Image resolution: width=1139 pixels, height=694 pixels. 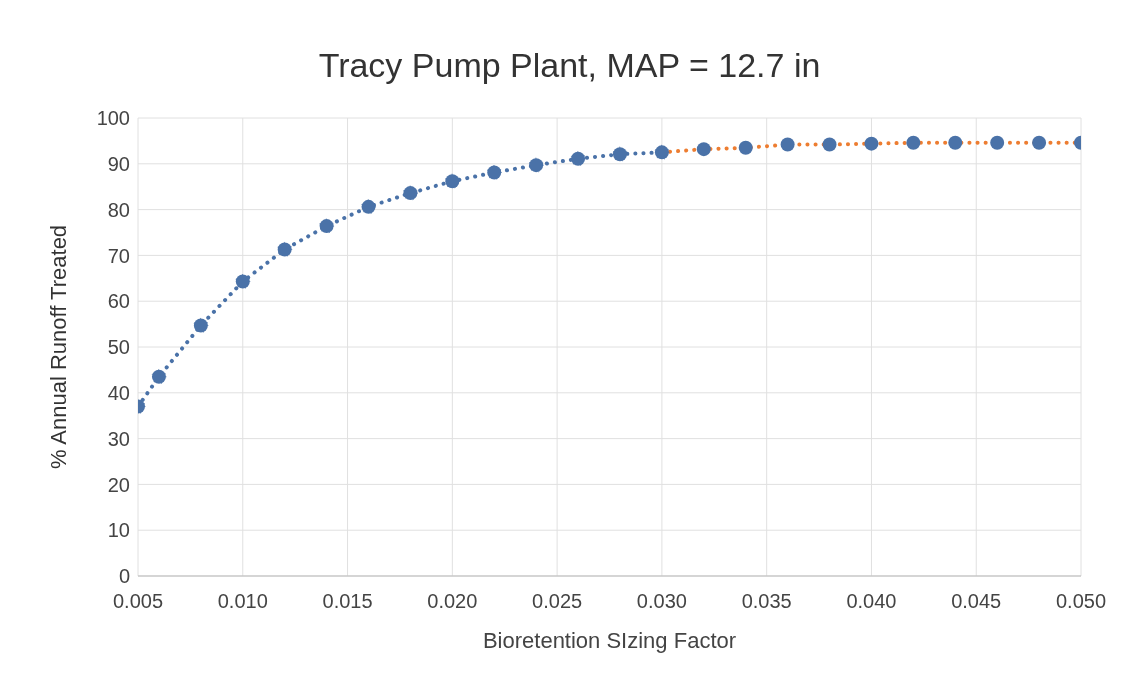 I want to click on x-tick-label: 0.015, so click(x=347, y=601).